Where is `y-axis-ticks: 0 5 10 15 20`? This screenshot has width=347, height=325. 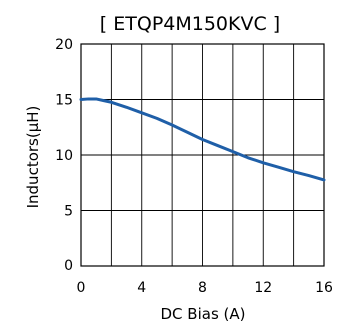 y-axis-ticks: 0 5 10 15 20 is located at coordinates (64, 155).